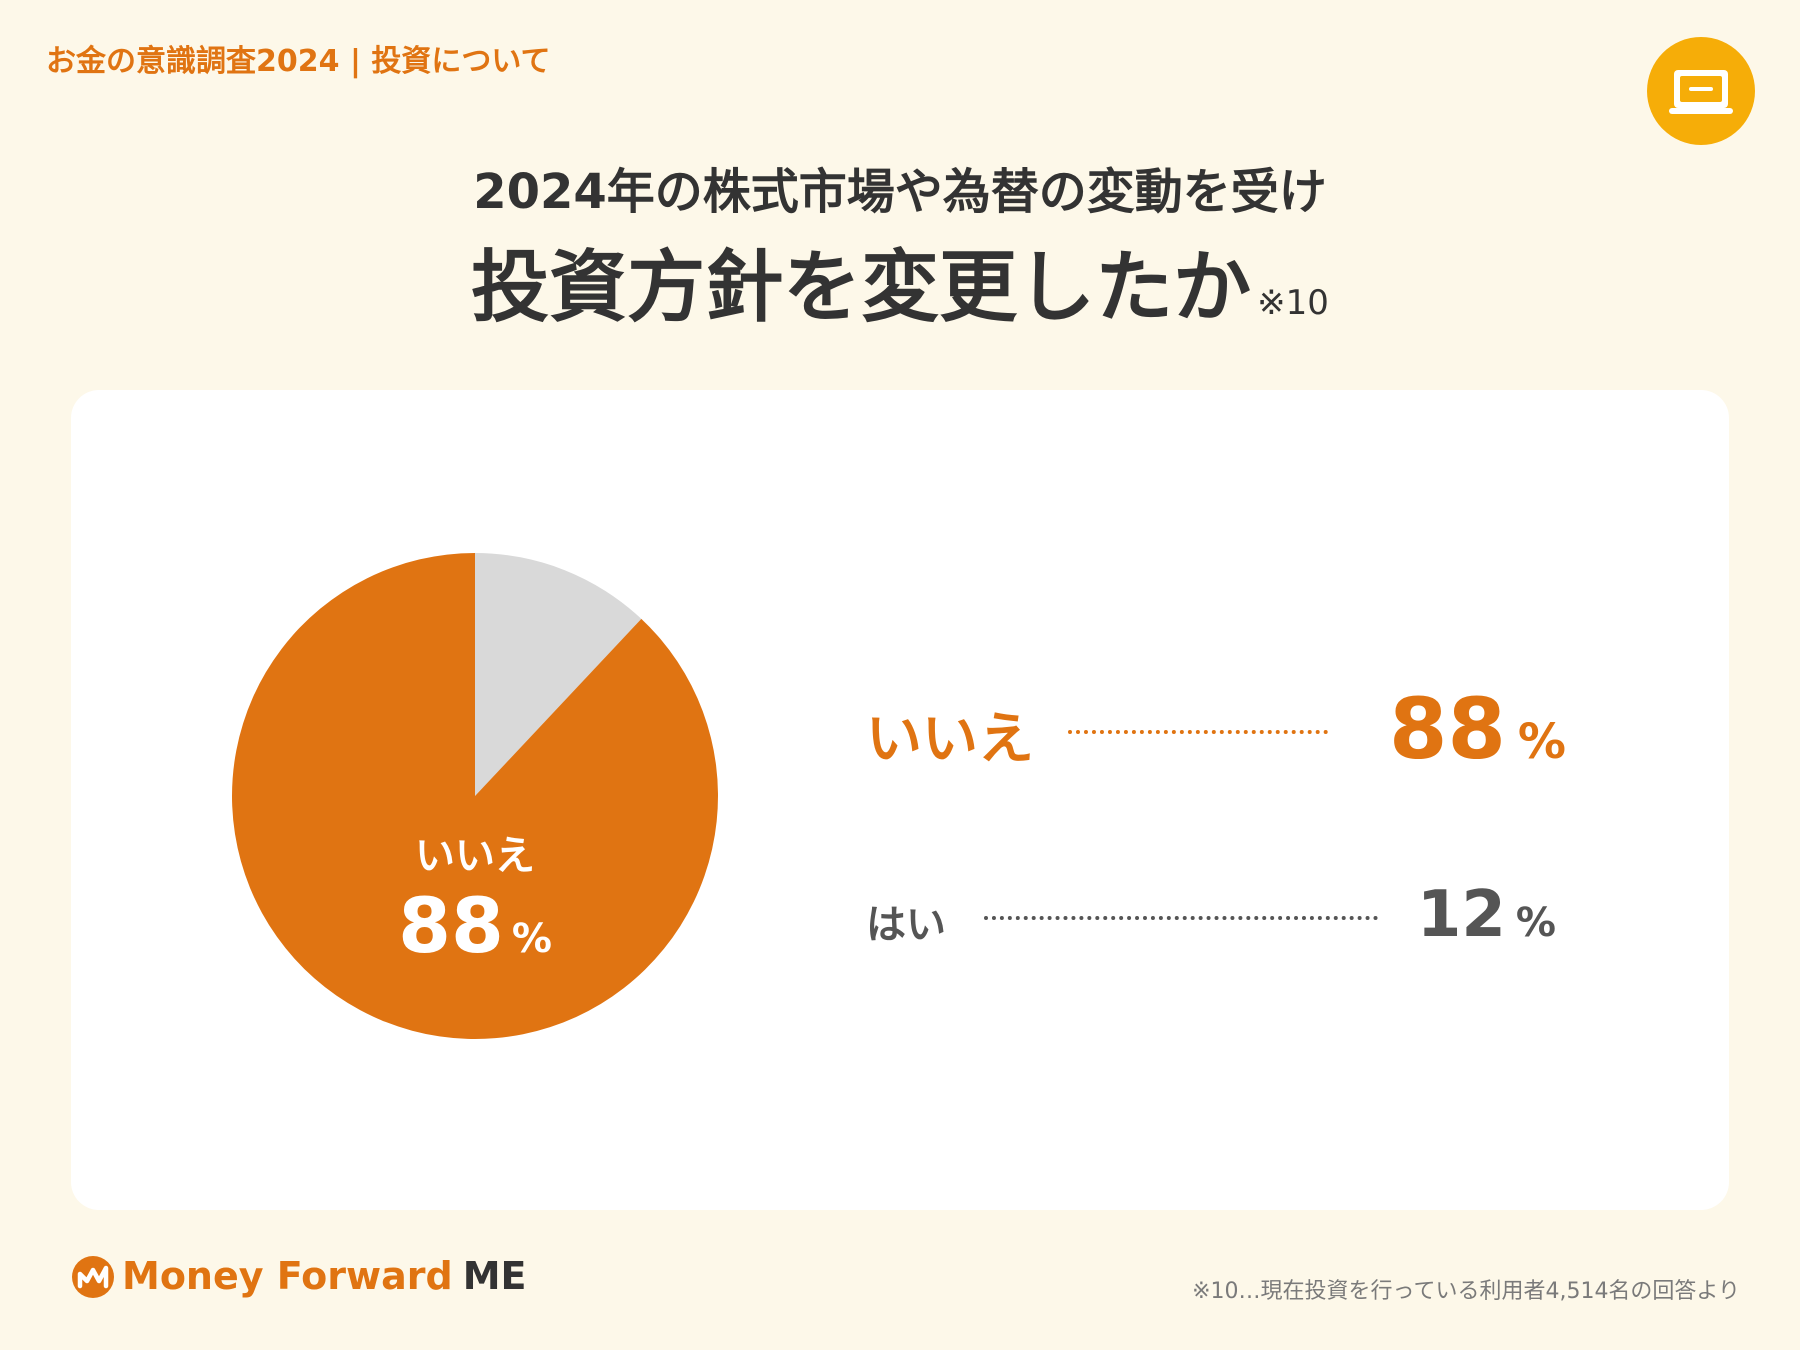  Describe the element at coordinates (1447, 729) in the screenshot. I see `legend-value-no-number: 88` at that location.